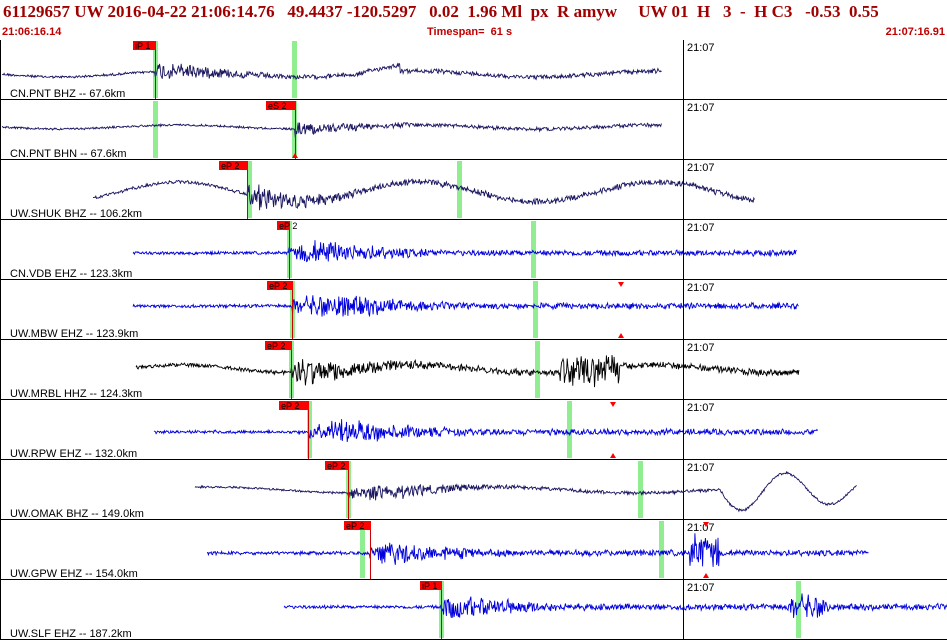 Image resolution: width=947 pixels, height=640 pixels. What do you see at coordinates (74, 334) in the screenshot?
I see `station-label: UW.MBW EHZ -- 123.9km` at bounding box center [74, 334].